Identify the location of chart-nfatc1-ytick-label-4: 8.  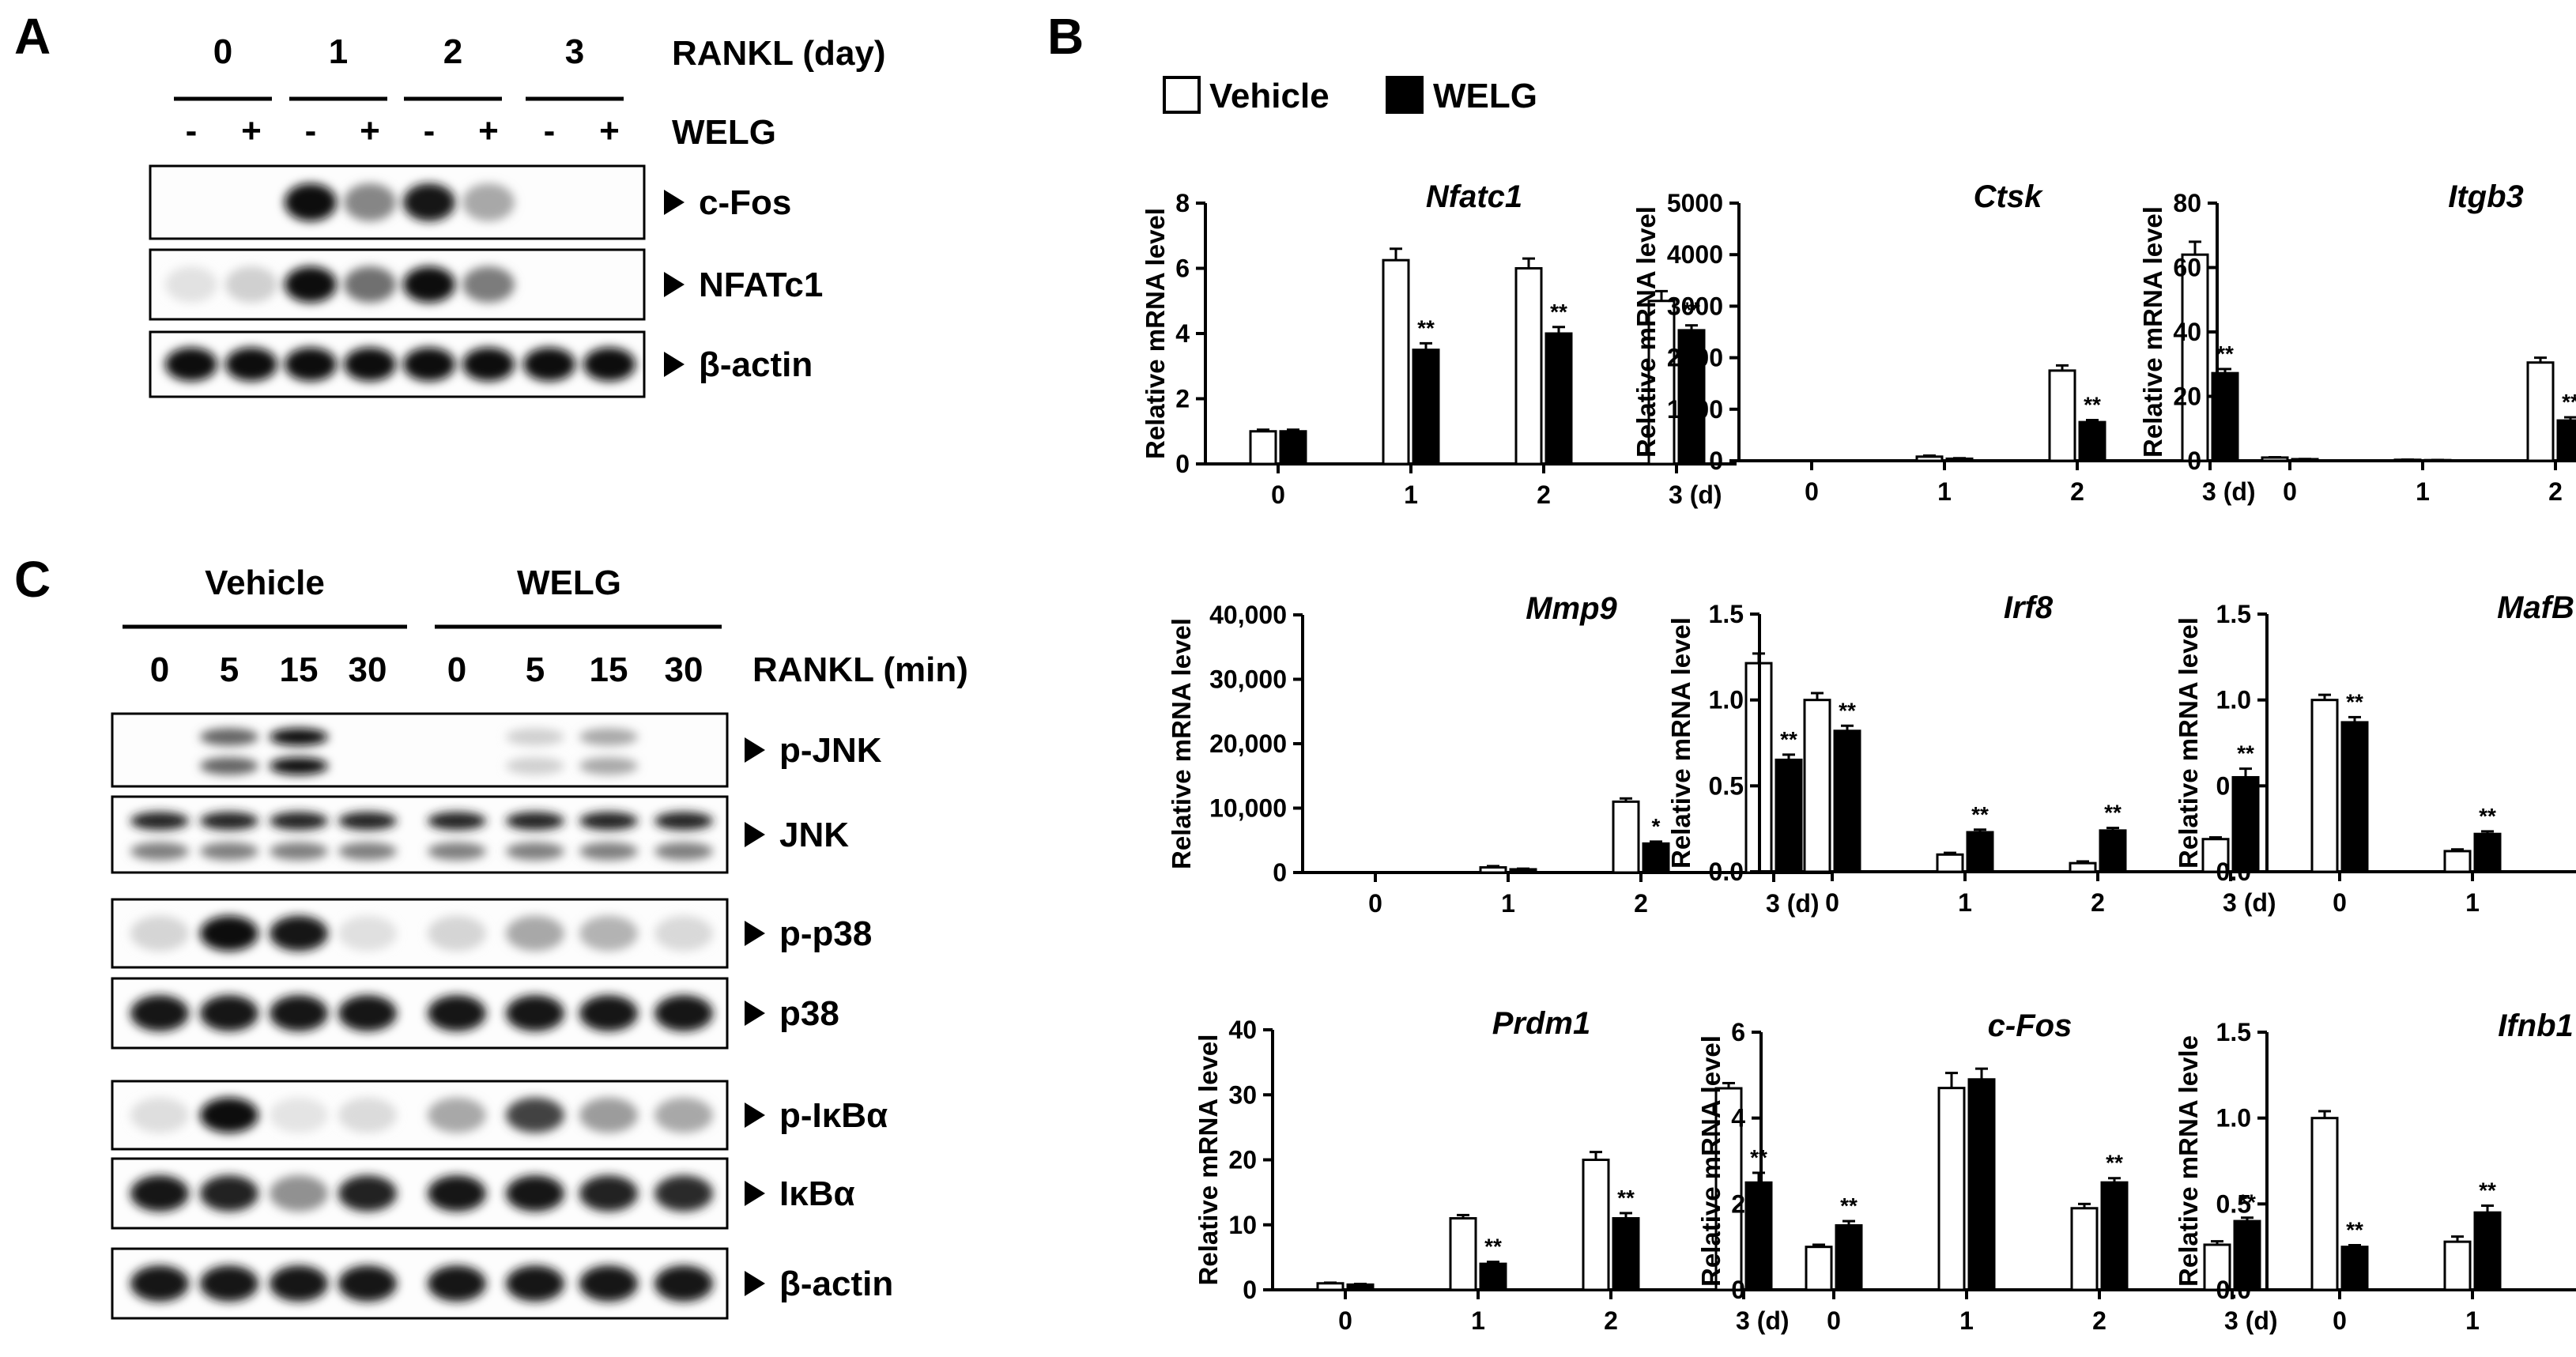
(1182, 203).